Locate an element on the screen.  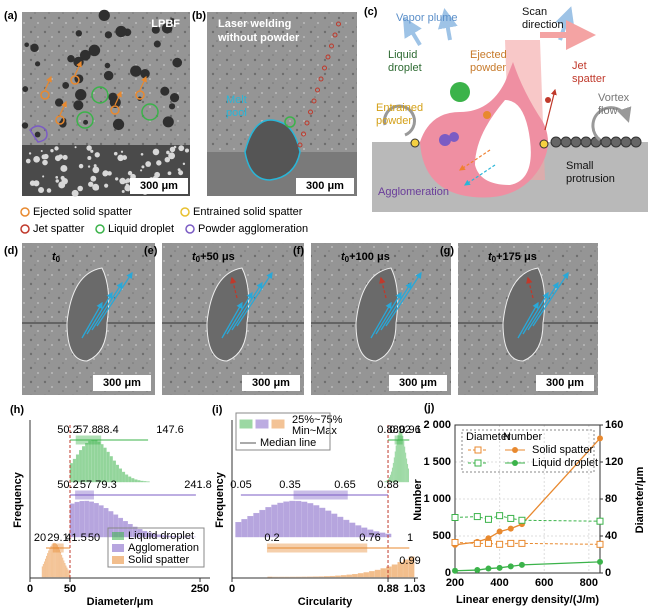
time-label: t0 is located at coordinates (56, 257).